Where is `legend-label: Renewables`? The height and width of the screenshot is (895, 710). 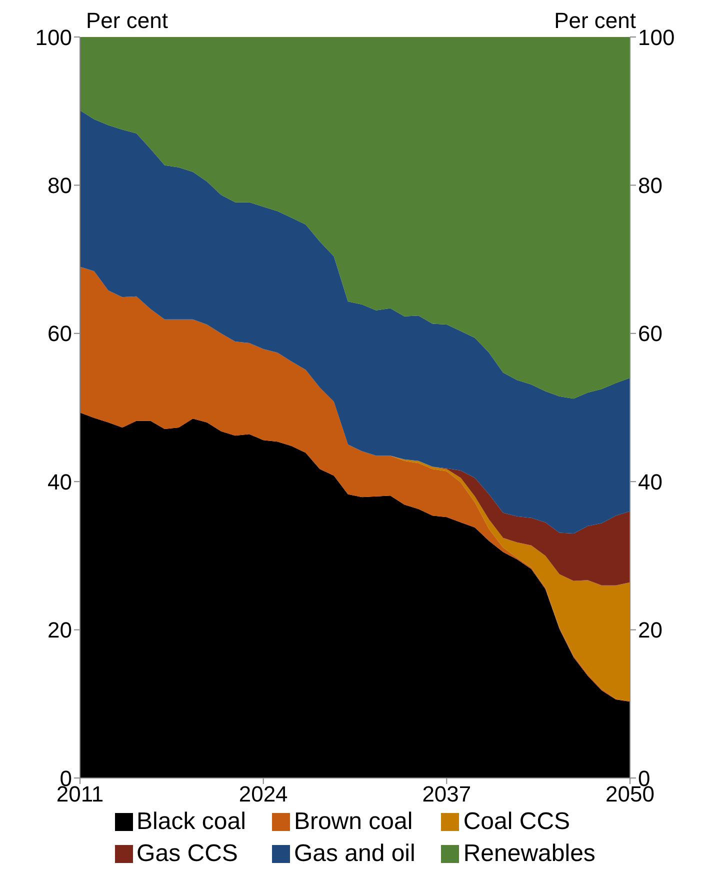 legend-label: Renewables is located at coordinates (529, 854).